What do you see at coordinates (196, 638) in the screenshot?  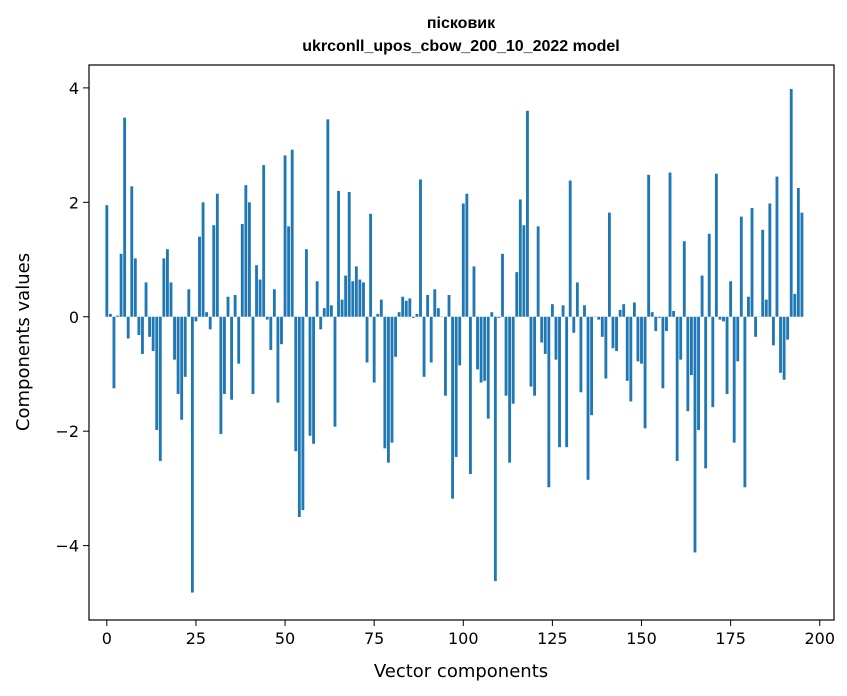 I see `x-tick-label: 25` at bounding box center [196, 638].